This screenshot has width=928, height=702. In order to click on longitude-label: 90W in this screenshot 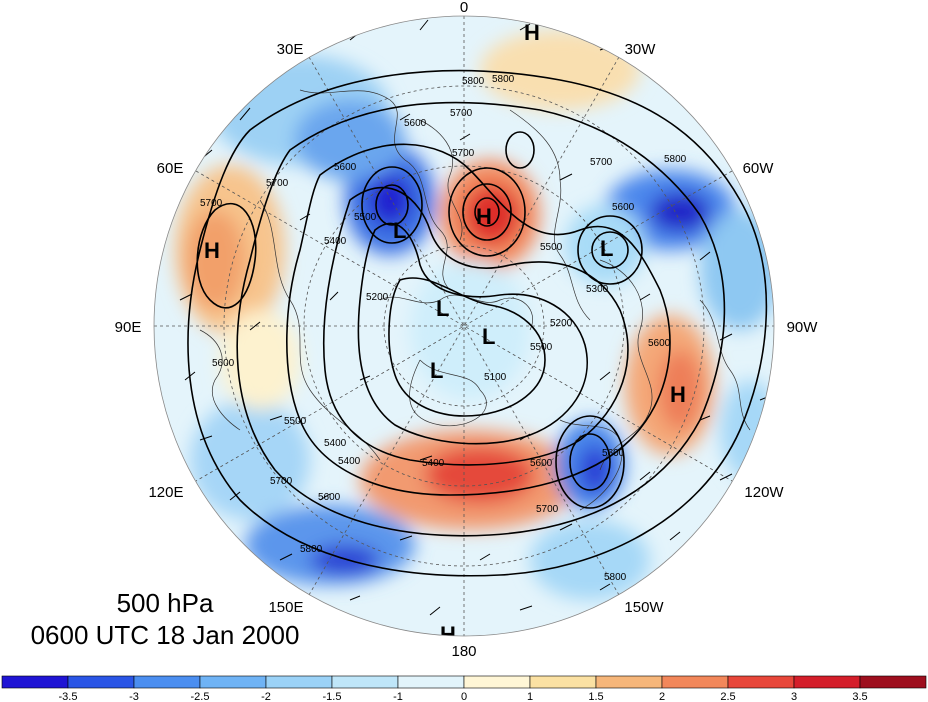, I will do `click(803, 327)`.